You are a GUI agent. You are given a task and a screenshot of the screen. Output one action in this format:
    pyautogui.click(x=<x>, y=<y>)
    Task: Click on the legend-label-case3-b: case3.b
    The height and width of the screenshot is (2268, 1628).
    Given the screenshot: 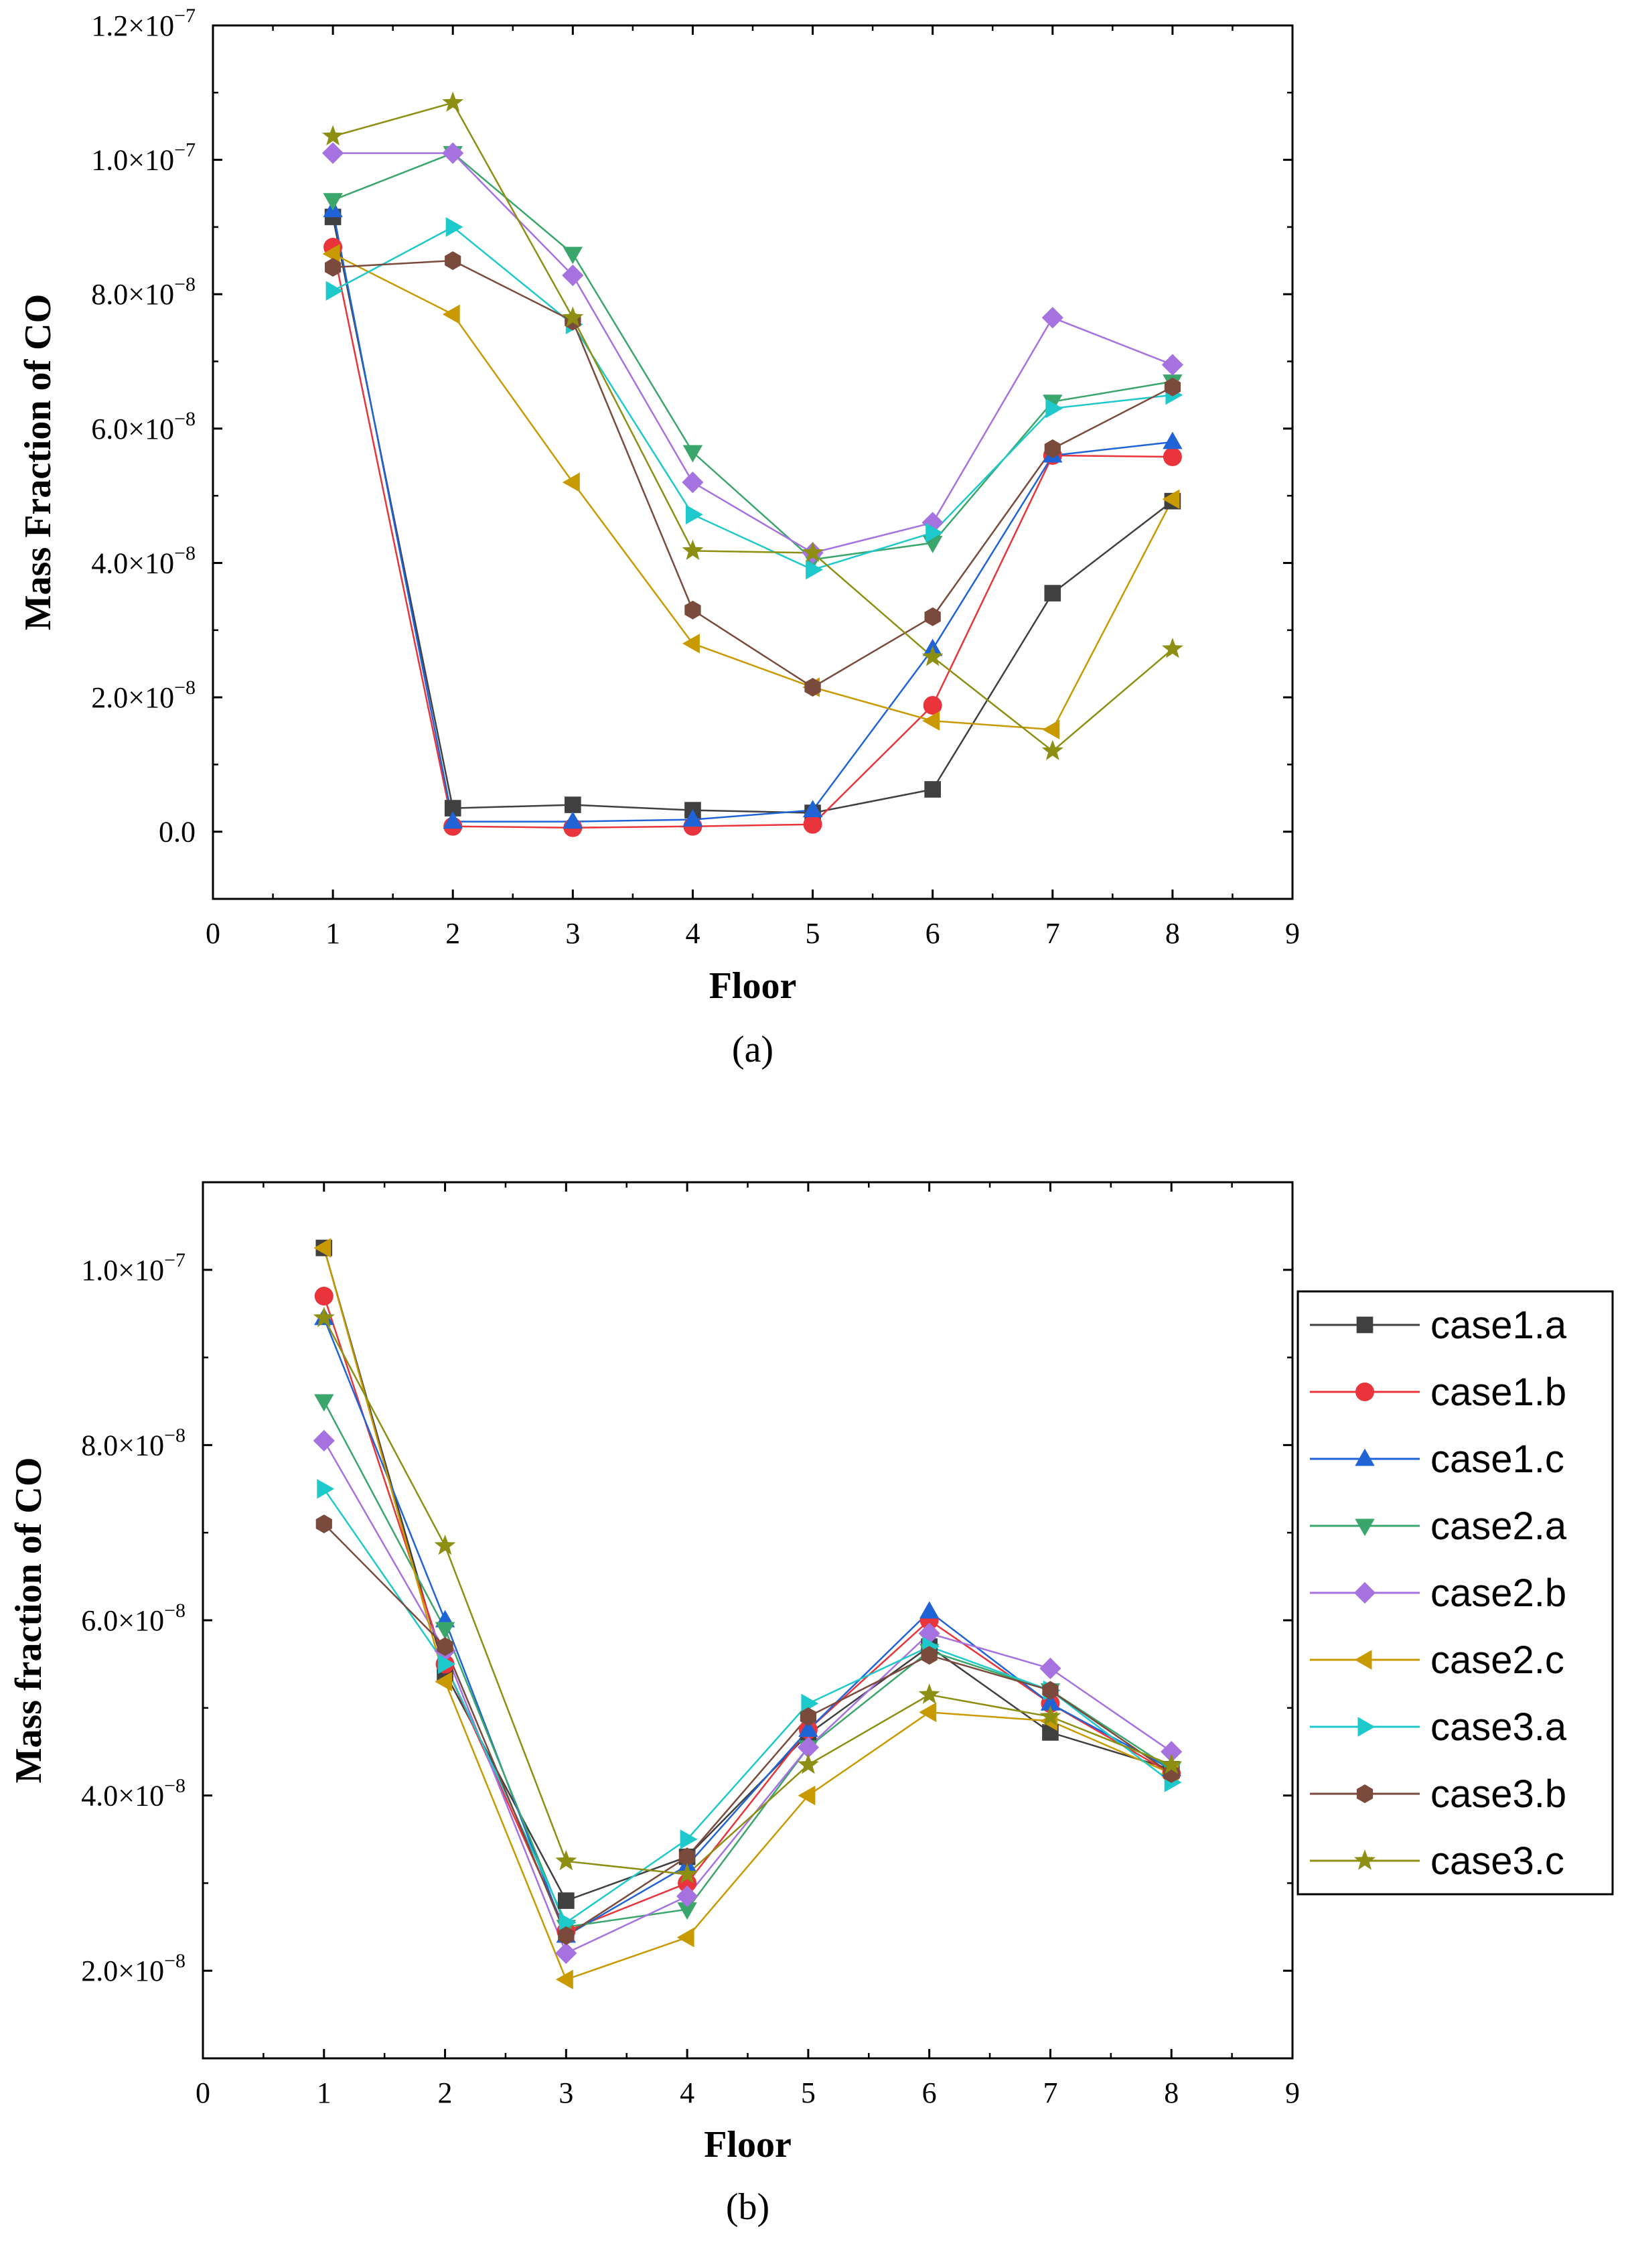 What is the action you would take?
    pyautogui.click(x=1498, y=1794)
    